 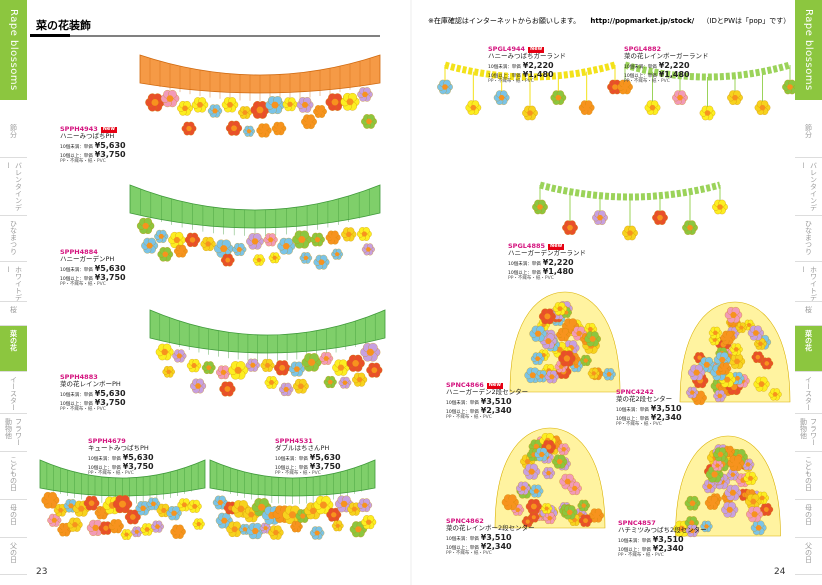 I want to click on index-item: イースター, so click(x=808, y=393).